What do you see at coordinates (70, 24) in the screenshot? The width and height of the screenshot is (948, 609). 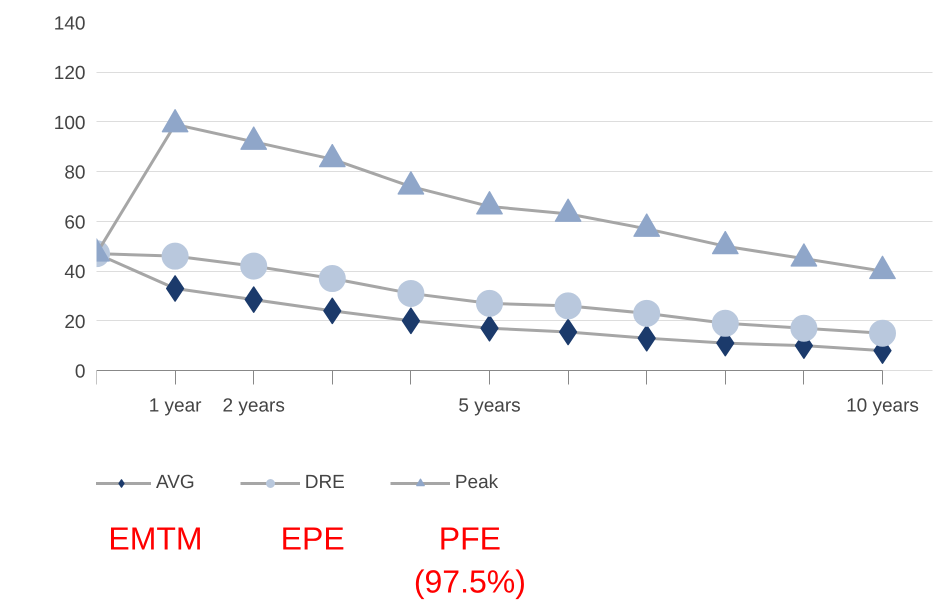 I see `y-tick-label: 140` at bounding box center [70, 24].